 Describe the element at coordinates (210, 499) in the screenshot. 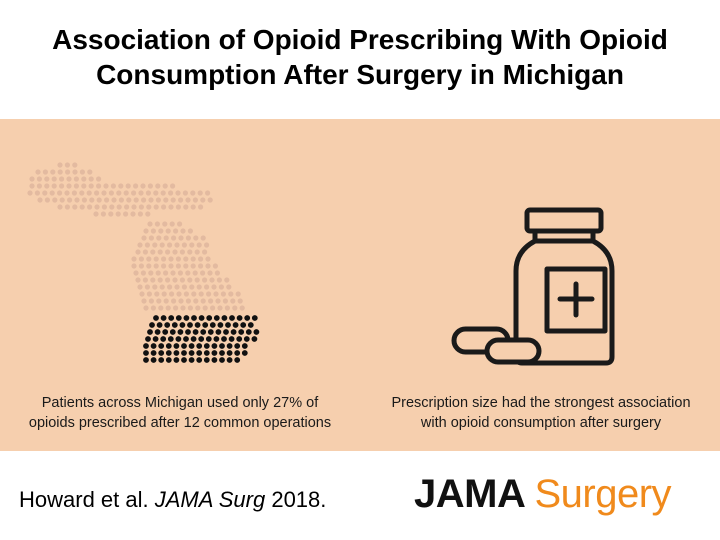

I see `citation-journal: JAMA Surg` at that location.